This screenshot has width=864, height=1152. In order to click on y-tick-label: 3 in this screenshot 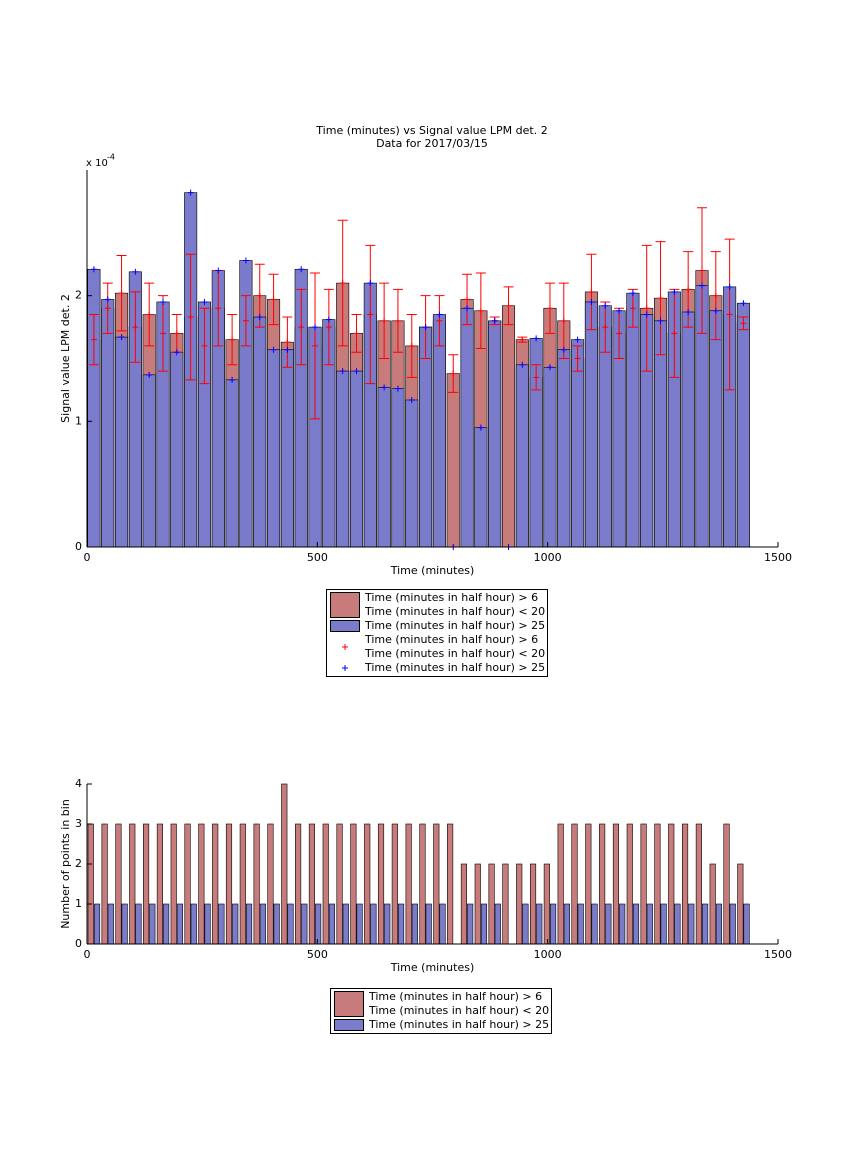, I will do `click(78, 823)`.